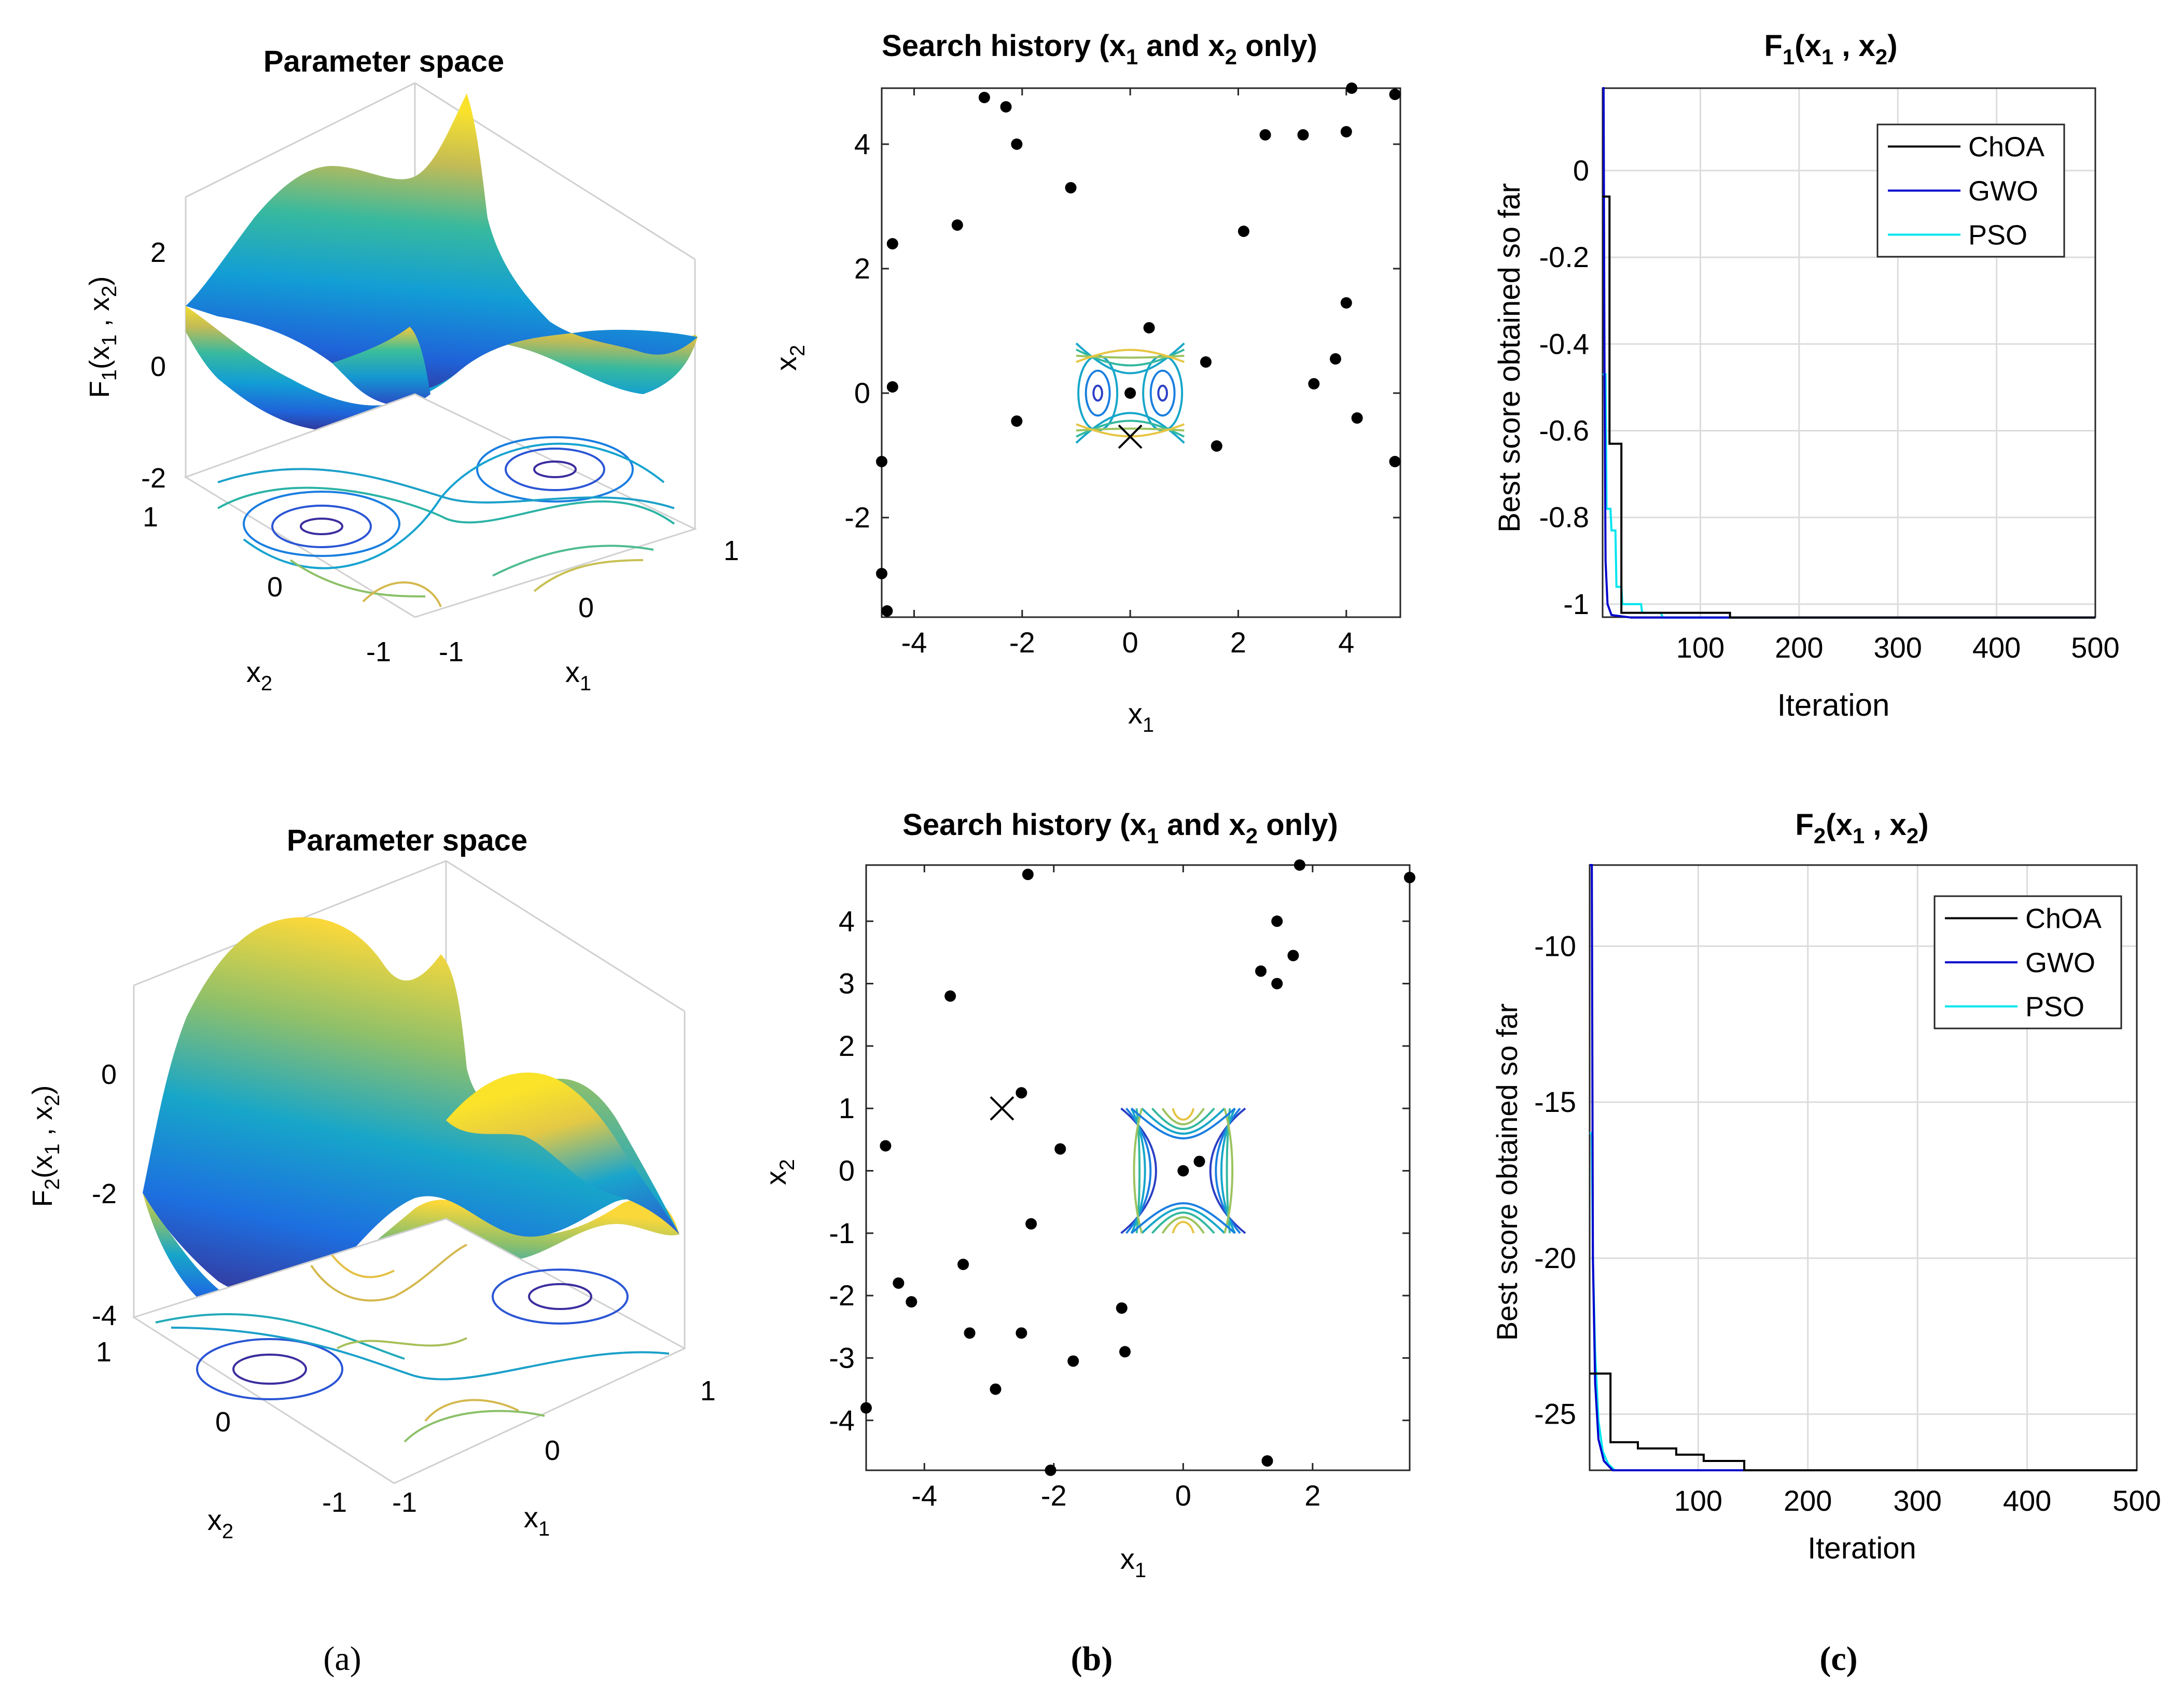  What do you see at coordinates (1002, 1109) in the screenshot?
I see `best-position-marker` at bounding box center [1002, 1109].